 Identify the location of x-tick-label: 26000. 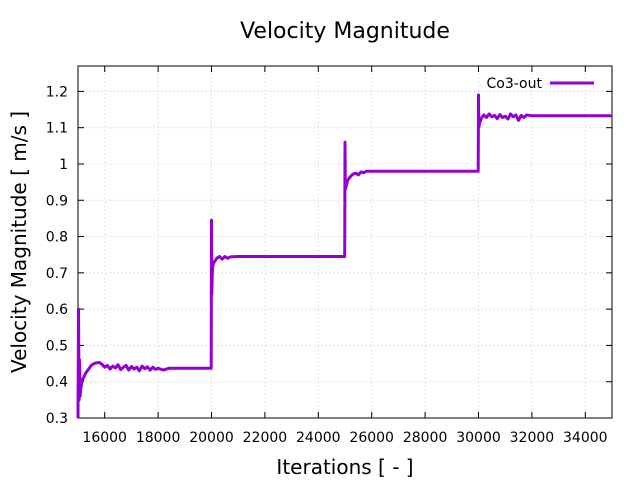
(371, 438).